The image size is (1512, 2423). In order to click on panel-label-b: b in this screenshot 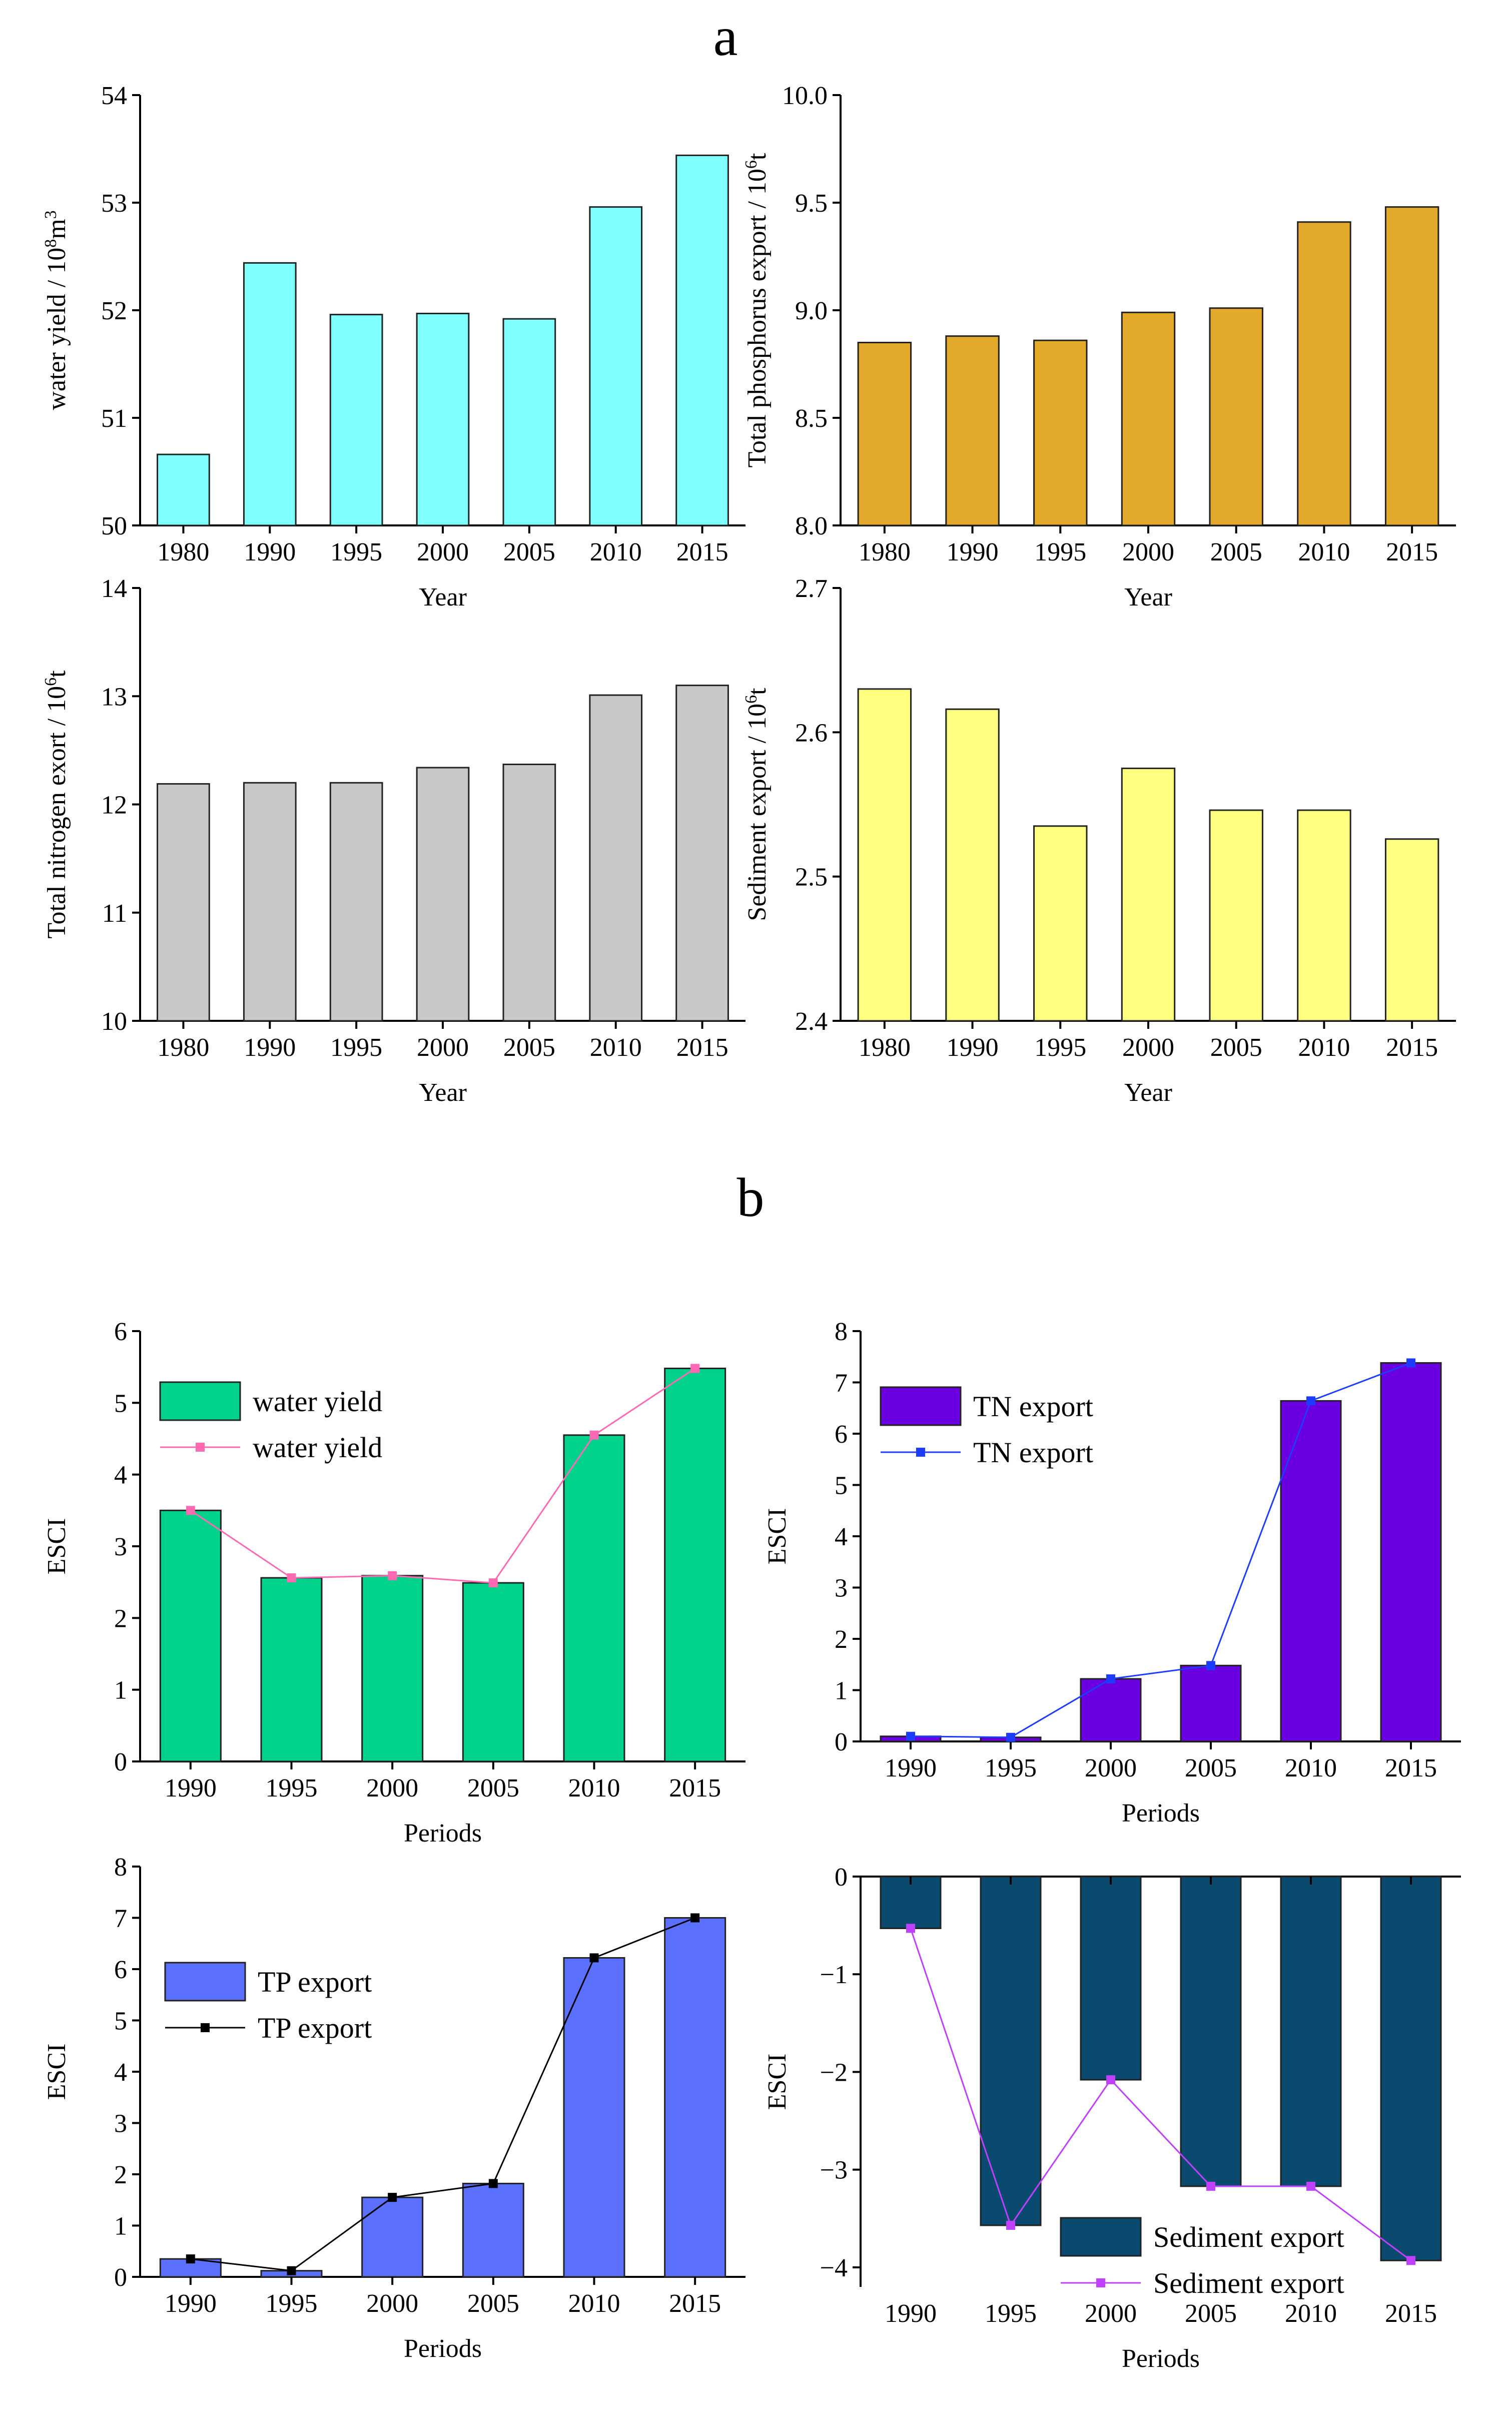, I will do `click(751, 1197)`.